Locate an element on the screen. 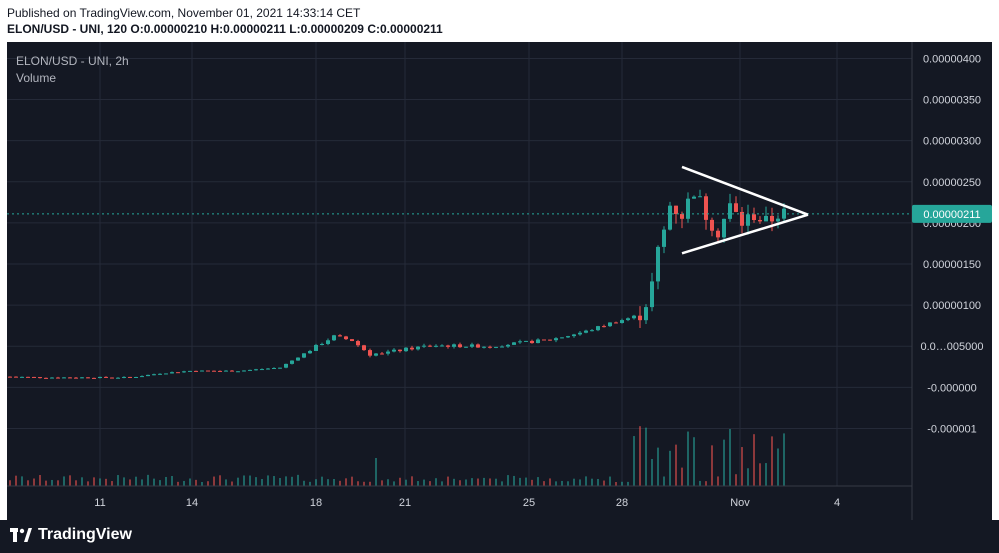 The width and height of the screenshot is (999, 553). last-price-value: 0.00000211 is located at coordinates (951, 215).